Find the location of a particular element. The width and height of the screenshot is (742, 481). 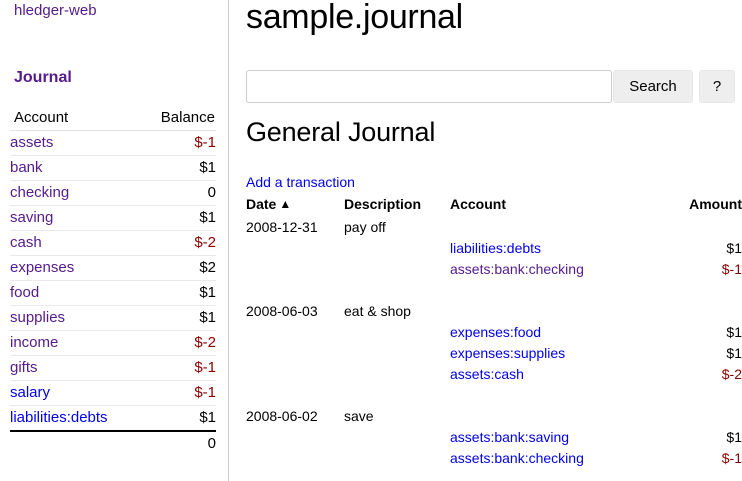

app-brand-link: hledger-web is located at coordinates (55, 10).